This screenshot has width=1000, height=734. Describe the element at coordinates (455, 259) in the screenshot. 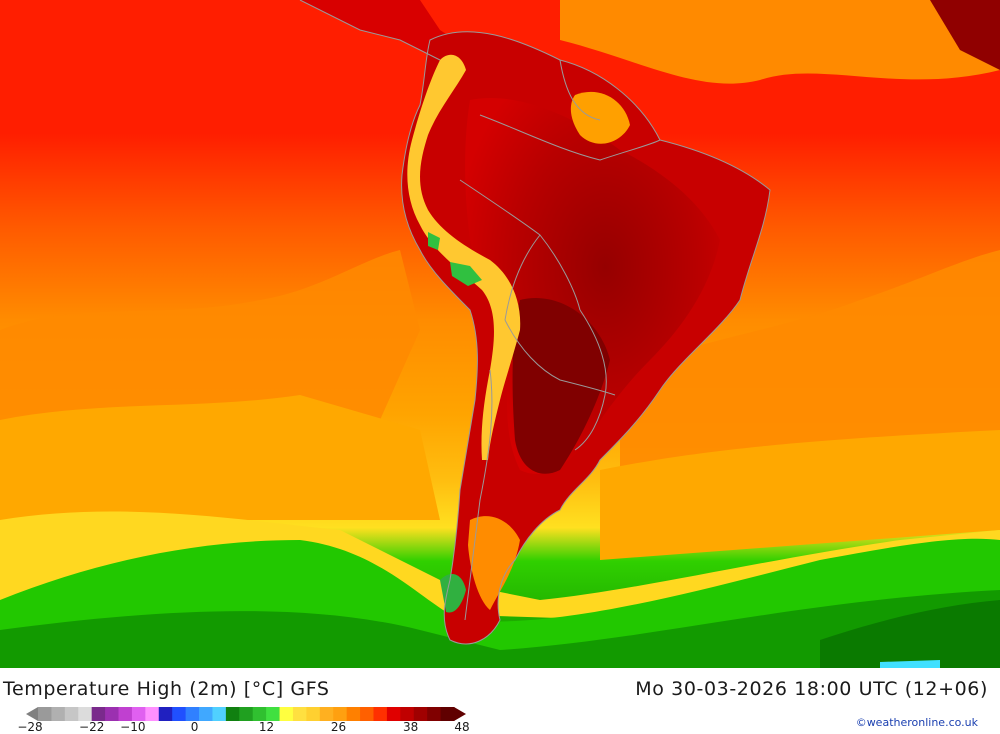

I see `andes-cold-patches` at that location.